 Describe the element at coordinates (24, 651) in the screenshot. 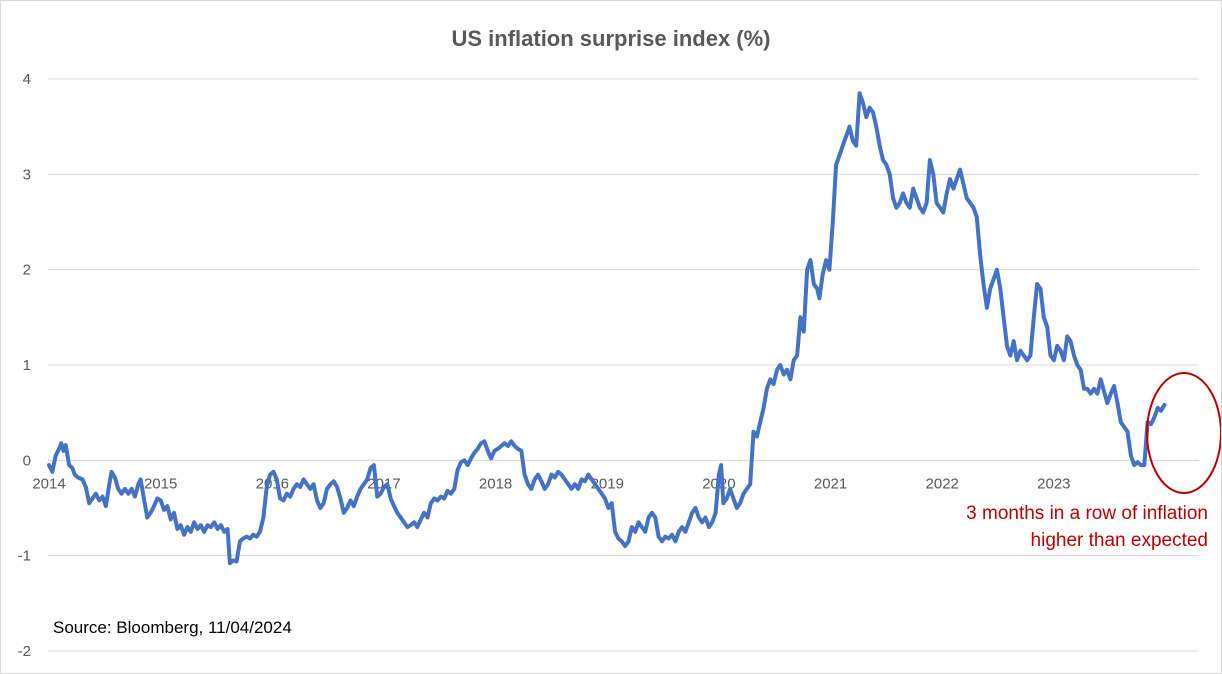

I see `y-tick-label: -2` at that location.